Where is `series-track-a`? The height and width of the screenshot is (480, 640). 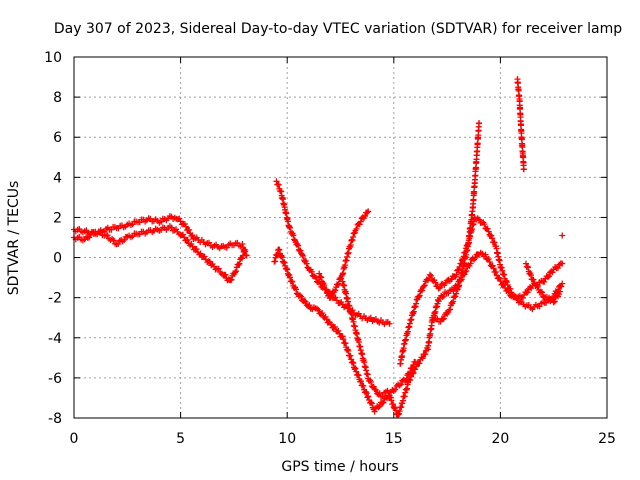
series-track-a is located at coordinates (160, 236).